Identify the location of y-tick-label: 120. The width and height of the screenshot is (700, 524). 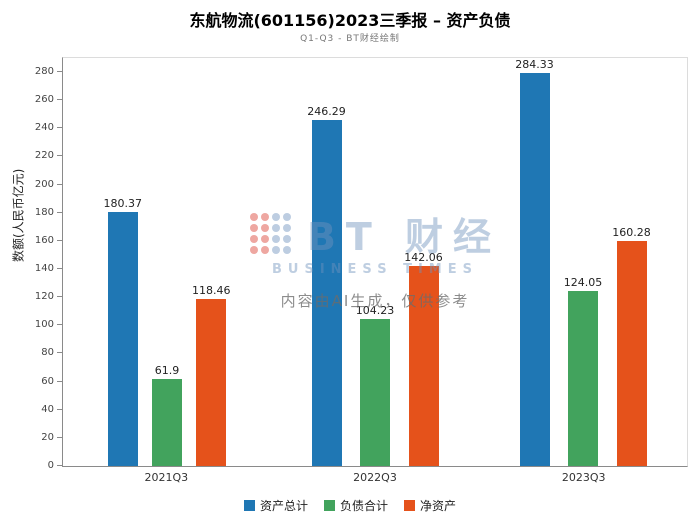
(44, 297).